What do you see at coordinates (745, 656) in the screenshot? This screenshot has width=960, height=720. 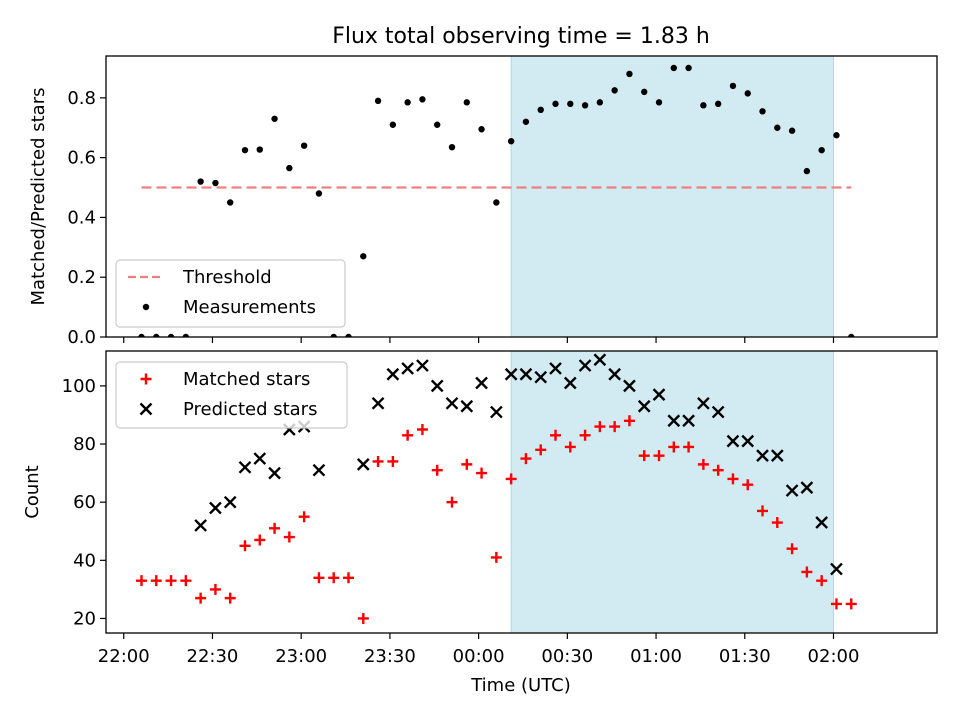 I see `x-tick-label: 01:30` at bounding box center [745, 656].